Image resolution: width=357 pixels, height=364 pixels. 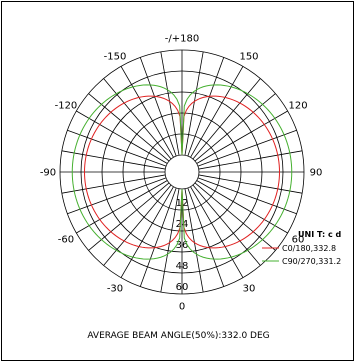 What do you see at coordinates (66, 106) in the screenshot?
I see `angle-label: -120` at bounding box center [66, 106].